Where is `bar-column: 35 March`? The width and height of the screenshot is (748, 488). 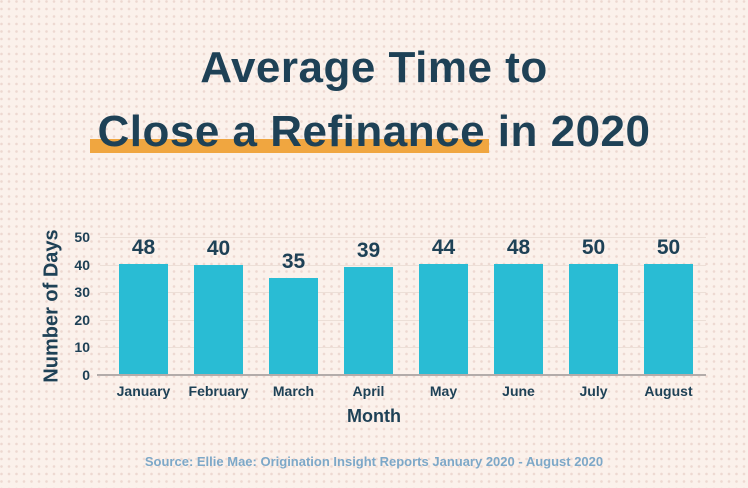 bar-column: 35 March is located at coordinates (293, 318).